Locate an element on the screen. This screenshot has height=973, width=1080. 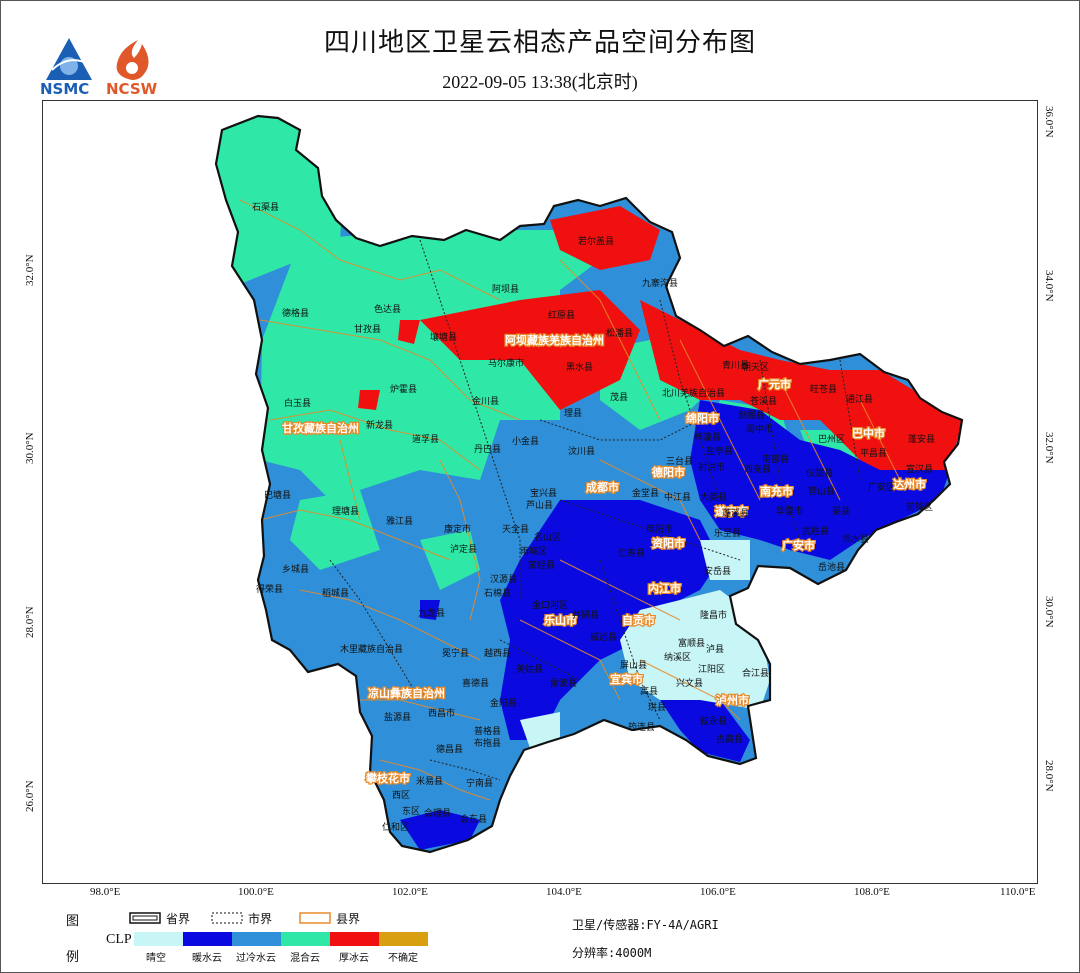
prefecture-label: 广安市 is located at coordinates (798, 545).